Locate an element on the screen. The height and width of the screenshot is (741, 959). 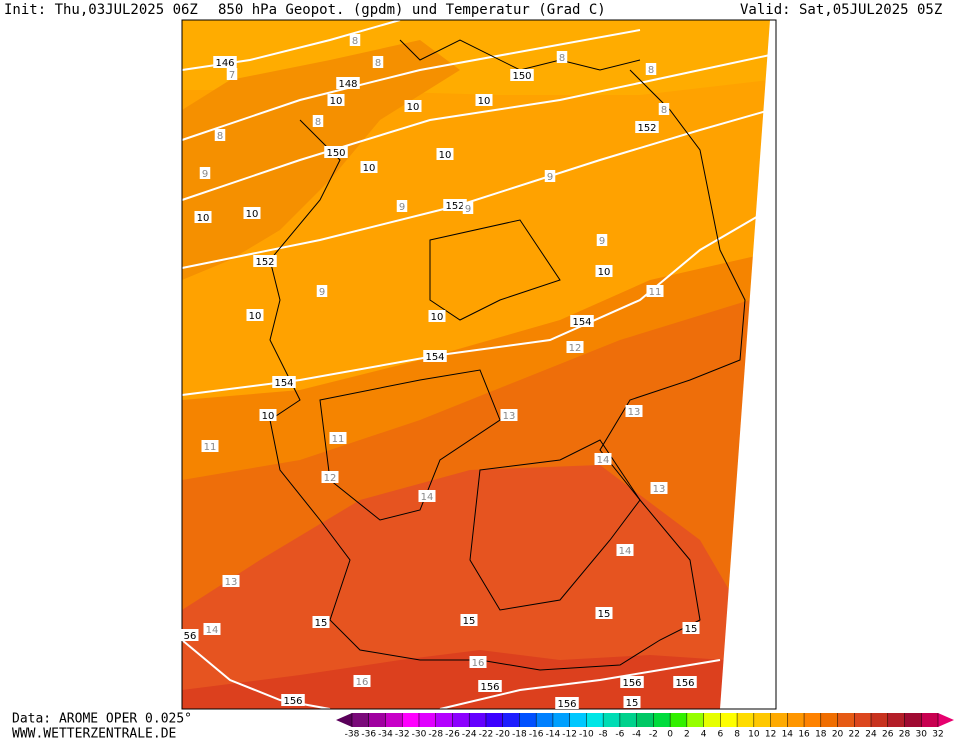
colorbar-label: -10 is located at coordinates (586, 735).